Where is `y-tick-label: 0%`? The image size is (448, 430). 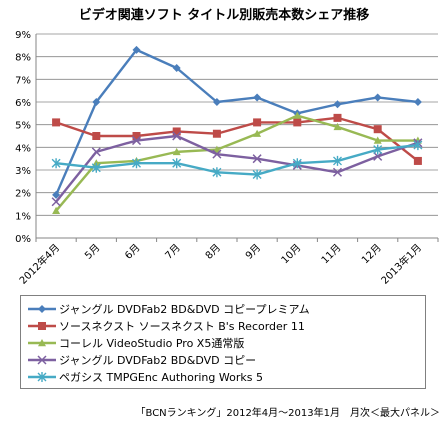 y-tick-label: 0% is located at coordinates (23, 239).